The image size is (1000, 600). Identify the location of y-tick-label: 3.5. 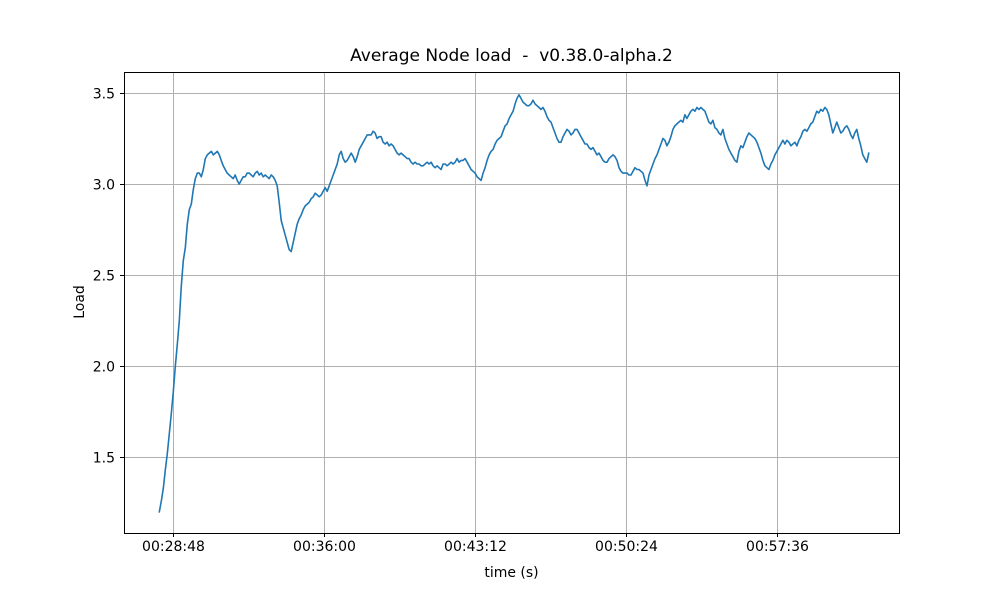
(104, 95).